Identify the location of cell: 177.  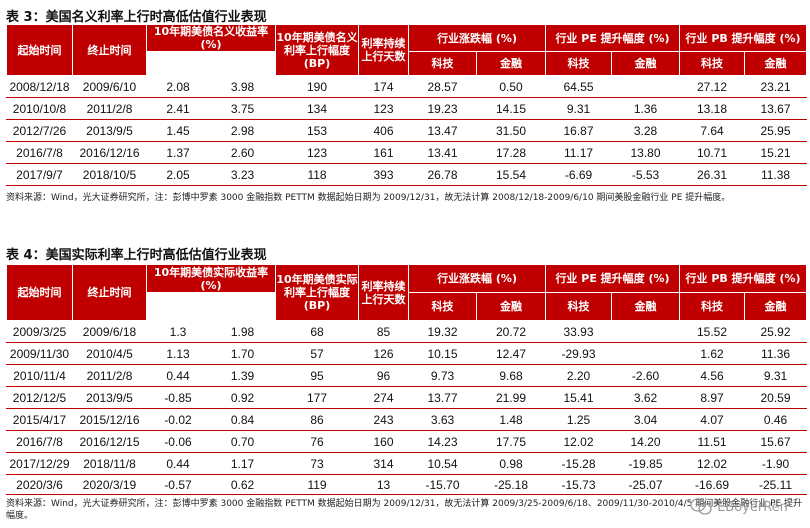
(317, 397).